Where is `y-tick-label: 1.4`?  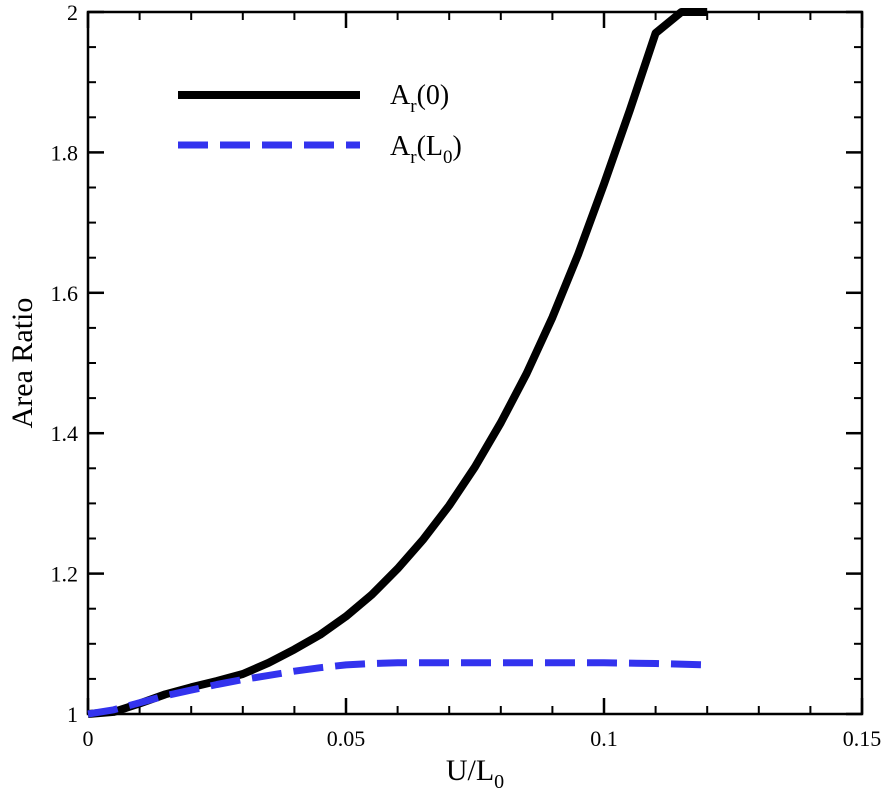 y-tick-label: 1.4 is located at coordinates (65, 433).